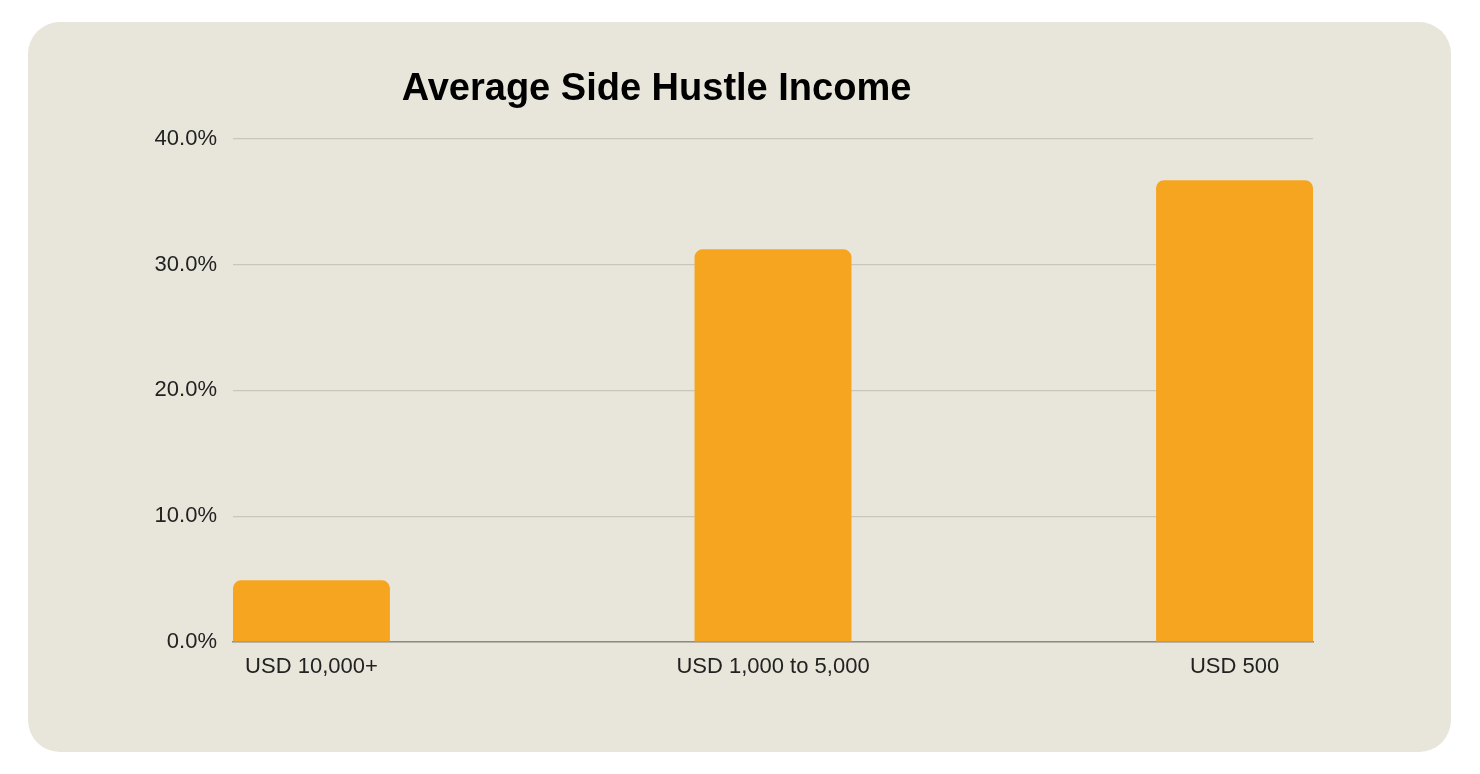  Describe the element at coordinates (185, 515) in the screenshot. I see `y-tick-label: 10.0%` at that location.